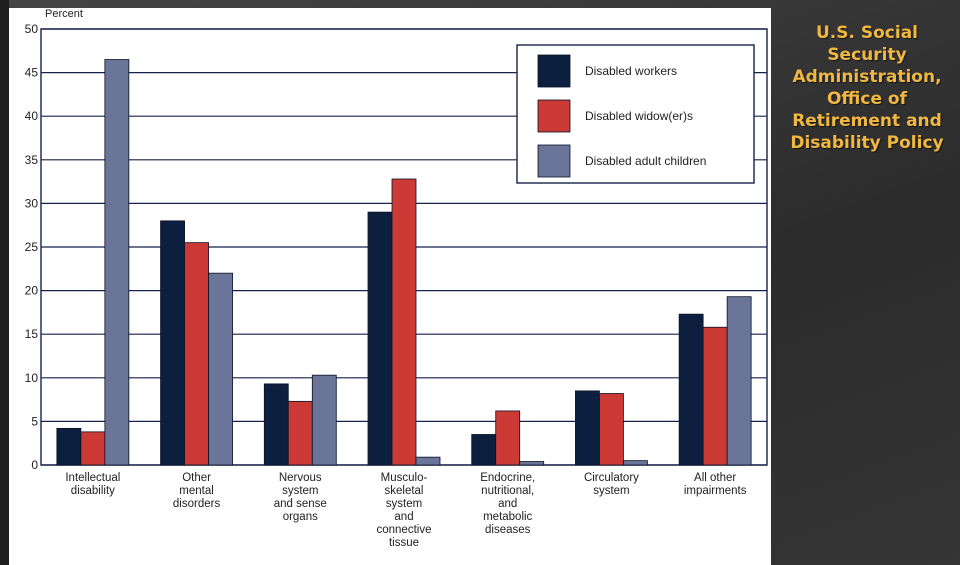 Image resolution: width=960 pixels, height=565 pixels. Describe the element at coordinates (867, 121) in the screenshot. I see `source-line: Retirement and` at that location.